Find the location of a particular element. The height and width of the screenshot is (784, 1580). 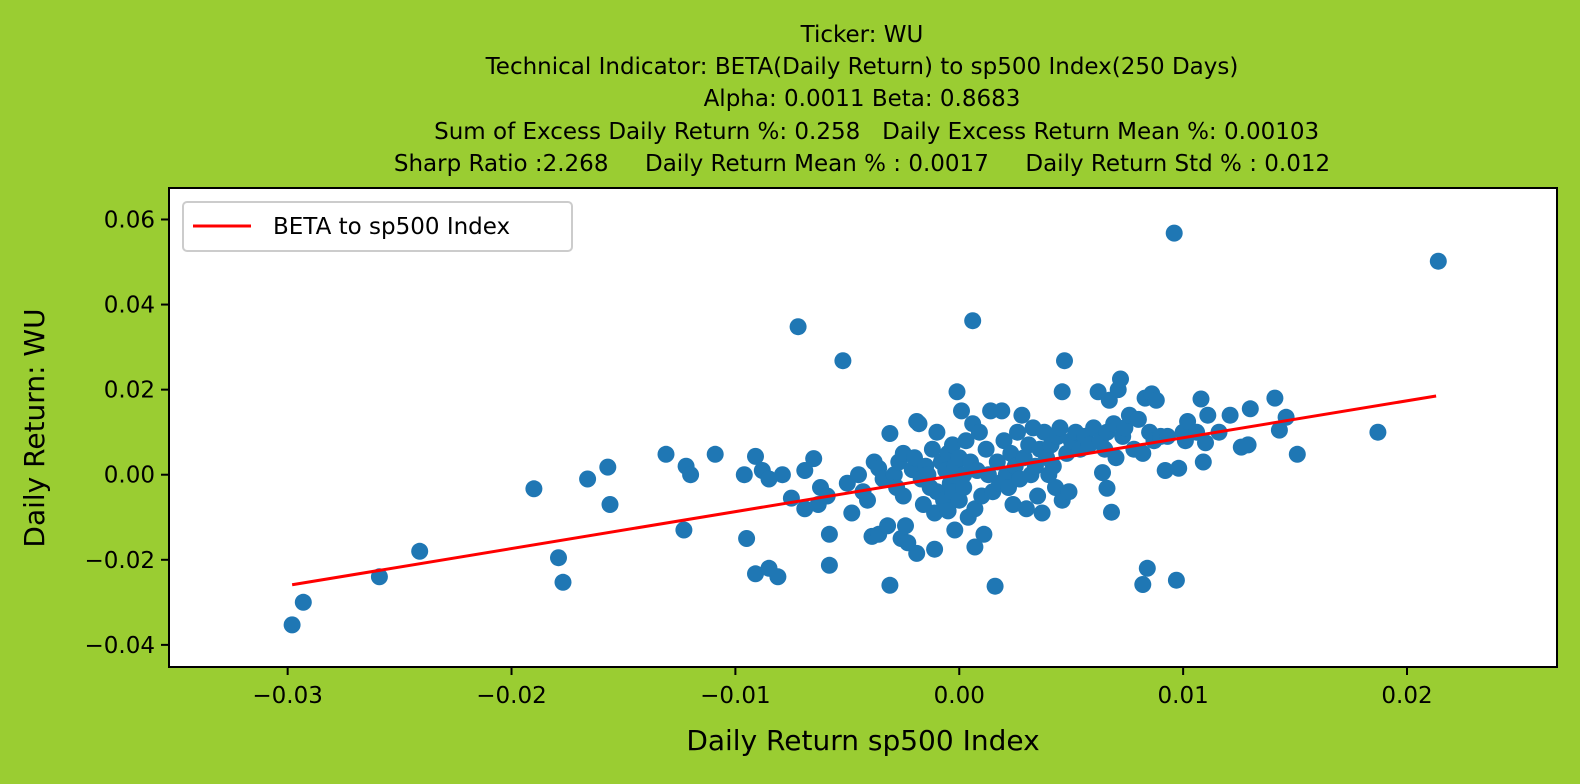

legend-entry-label: BETA to sp500 Index is located at coordinates (391, 227).